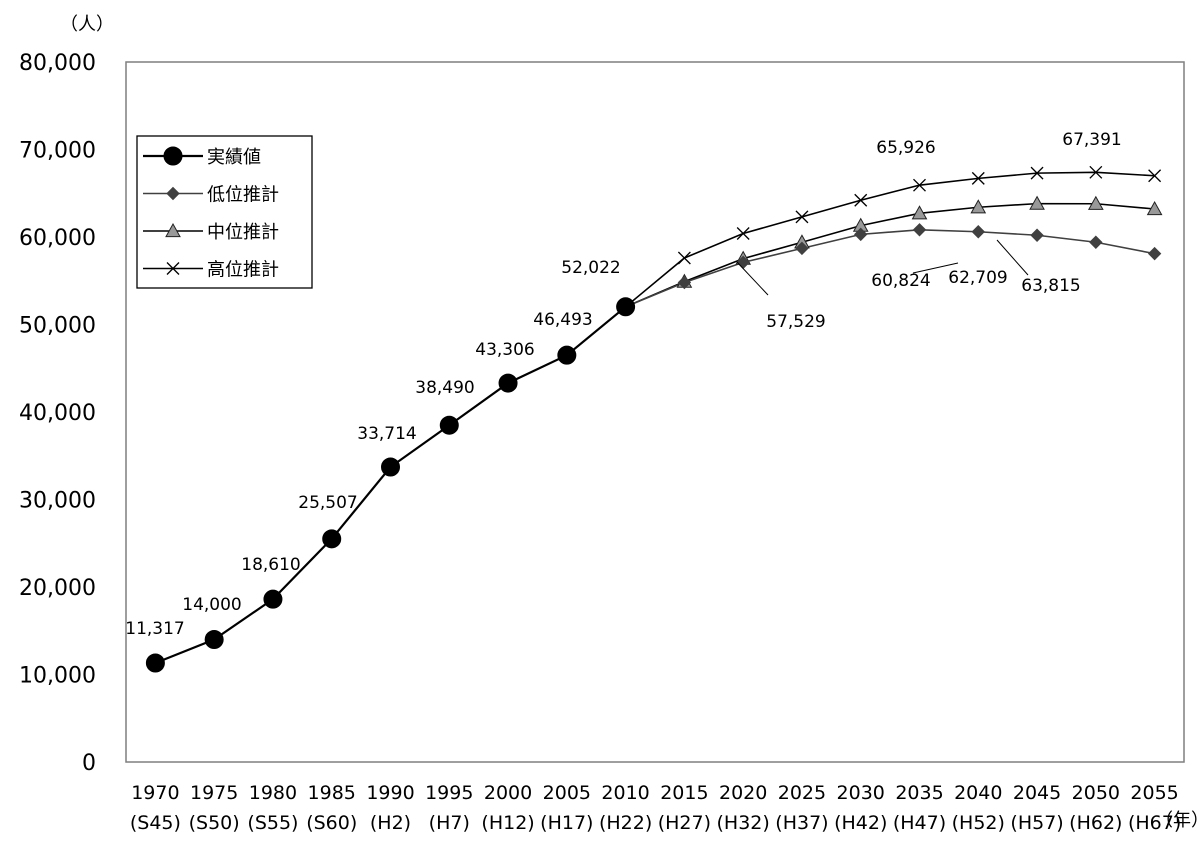 Image resolution: width=1204 pixels, height=841 pixels. Describe the element at coordinates (1154, 793) in the screenshot. I see `x-tick-year: 2055` at that location.